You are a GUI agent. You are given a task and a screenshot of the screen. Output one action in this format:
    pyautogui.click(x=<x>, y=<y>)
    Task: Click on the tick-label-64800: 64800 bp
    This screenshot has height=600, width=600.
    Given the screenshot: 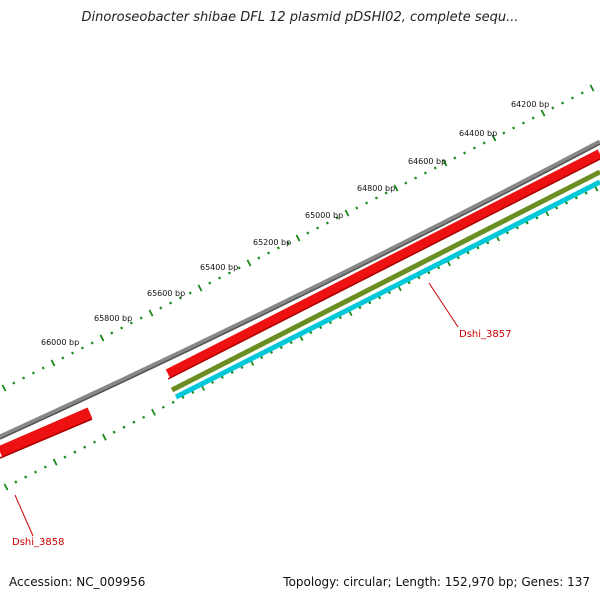 What is the action you would take?
    pyautogui.click(x=376, y=188)
    